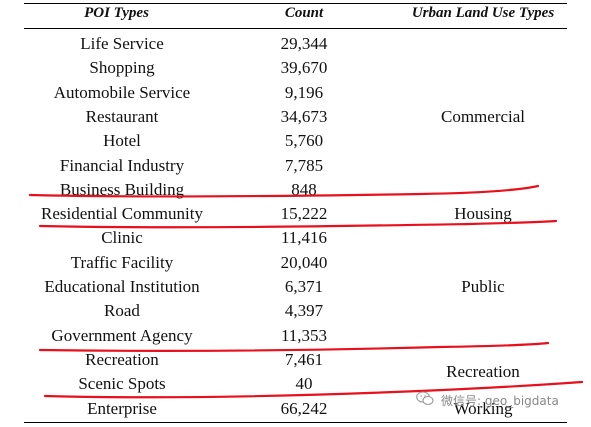 Image resolution: width=591 pixels, height=427 pixels. What do you see at coordinates (295, 28) in the screenshot?
I see `table-header-rule` at bounding box center [295, 28].